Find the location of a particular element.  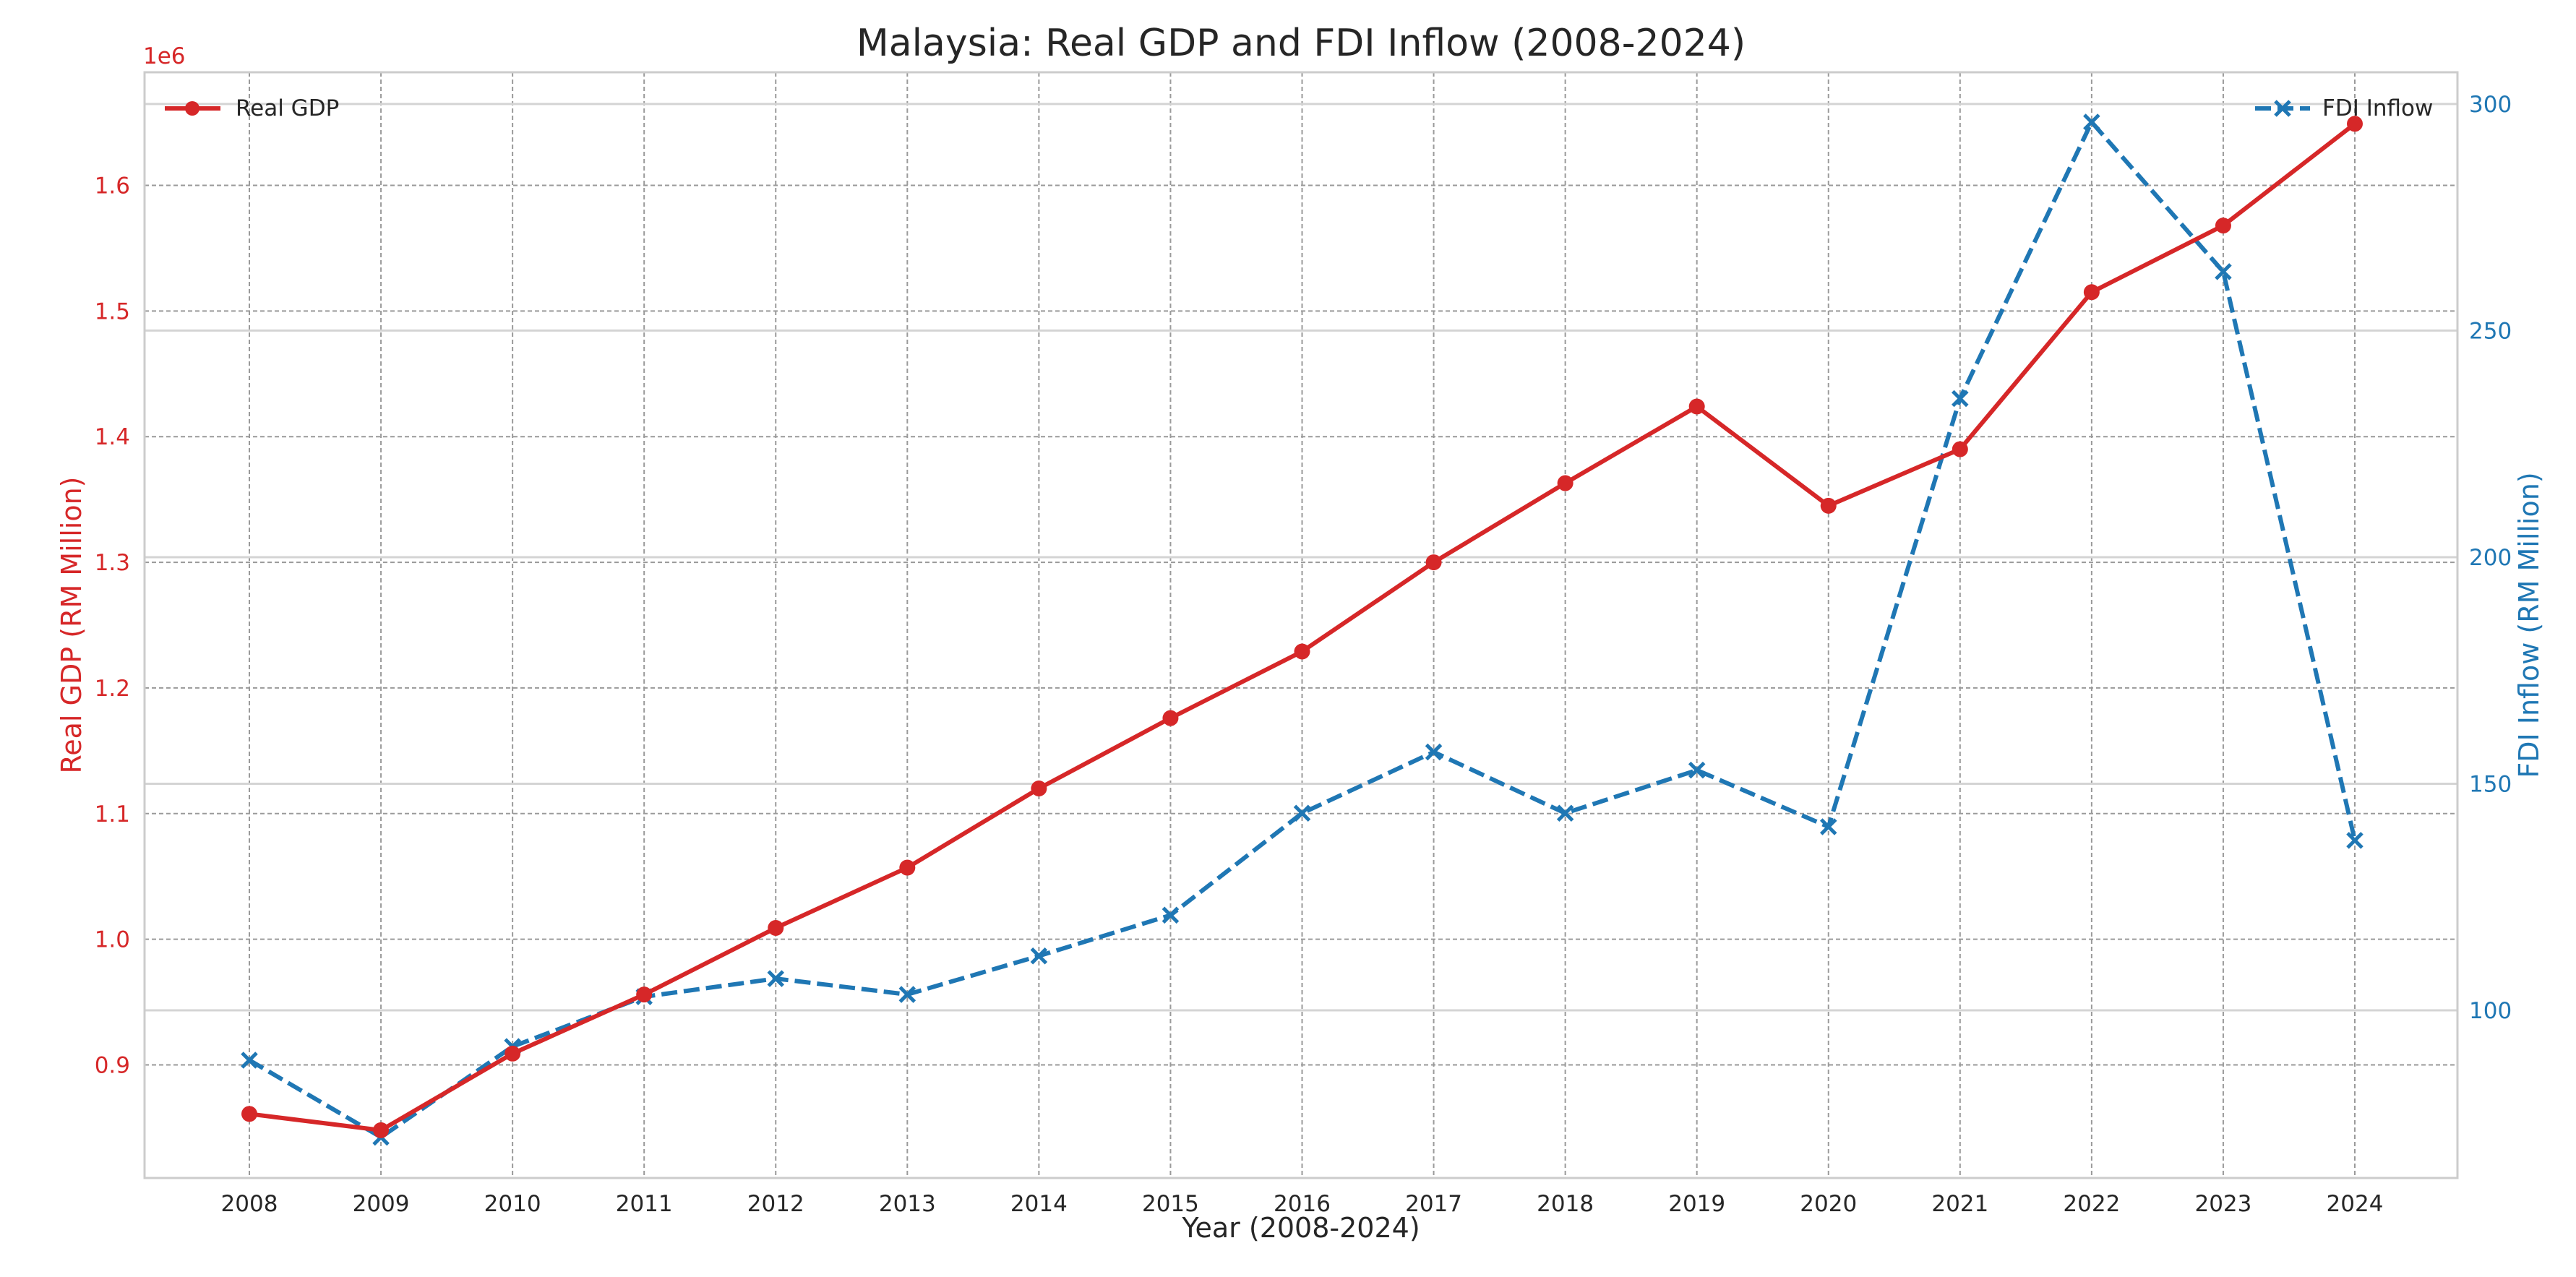

x-tick-label: 2017 is located at coordinates (1434, 1204).